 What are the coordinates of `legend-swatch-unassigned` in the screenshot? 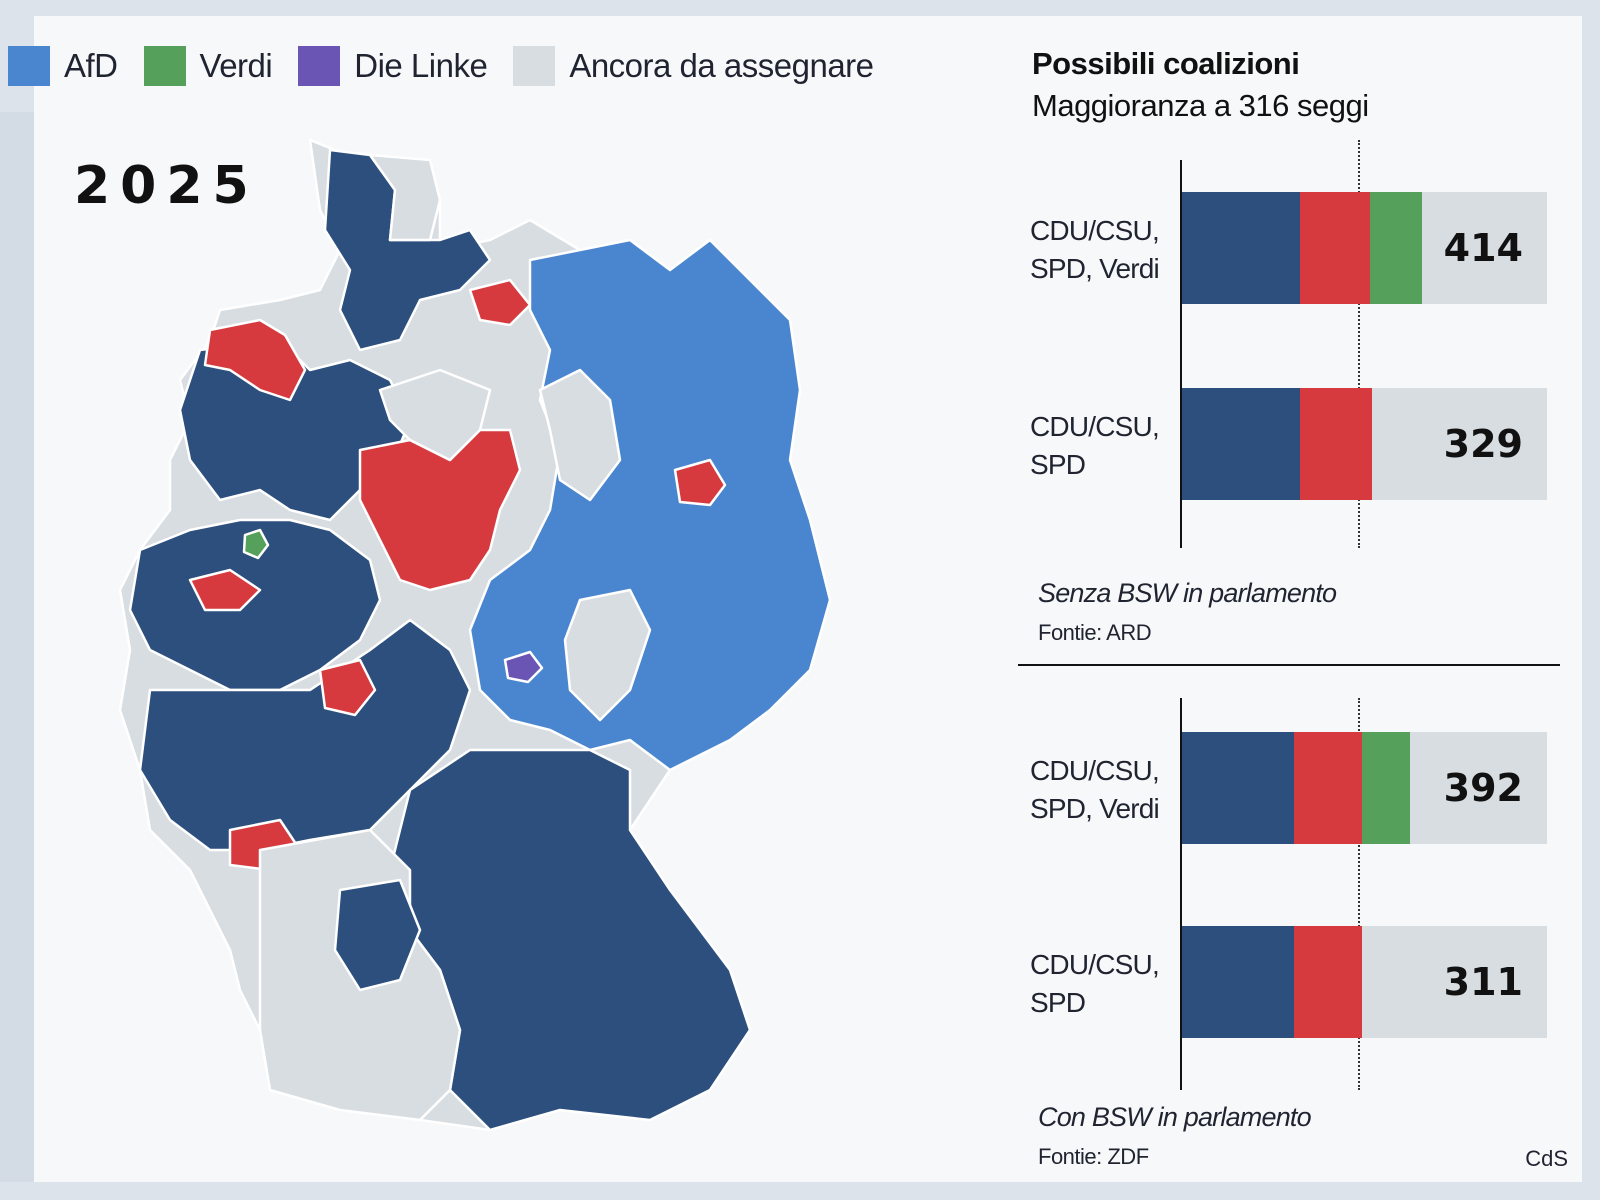 It's located at (534, 66).